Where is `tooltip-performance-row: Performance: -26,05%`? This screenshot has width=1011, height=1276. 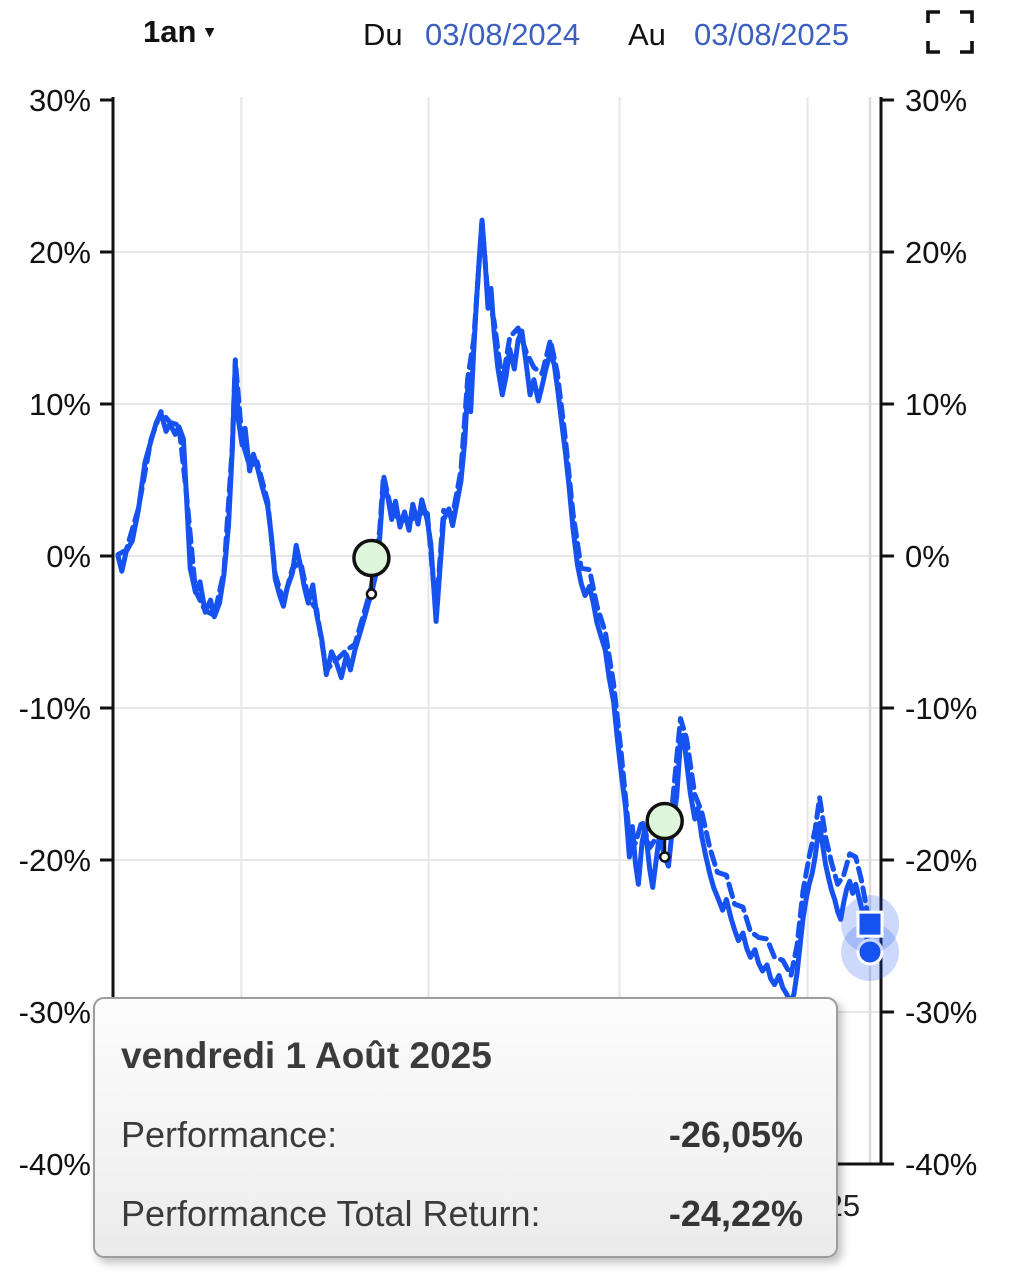
tooltip-performance-row: Performance: -26,05% is located at coordinates (462, 1135).